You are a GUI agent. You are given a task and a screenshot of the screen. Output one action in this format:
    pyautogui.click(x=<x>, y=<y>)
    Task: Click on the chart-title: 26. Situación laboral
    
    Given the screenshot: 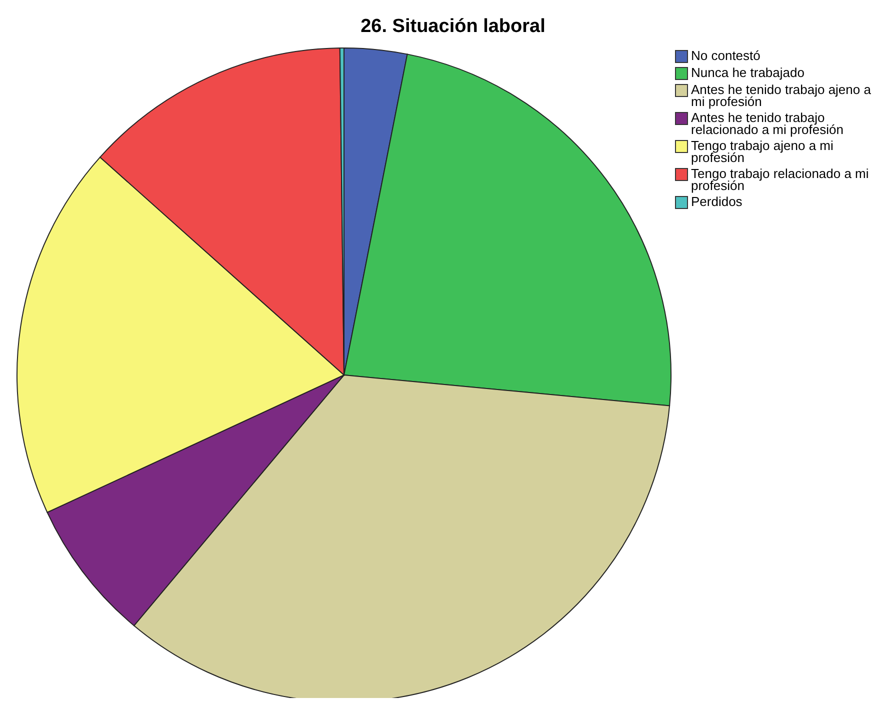 What is the action you would take?
    pyautogui.click(x=453, y=27)
    